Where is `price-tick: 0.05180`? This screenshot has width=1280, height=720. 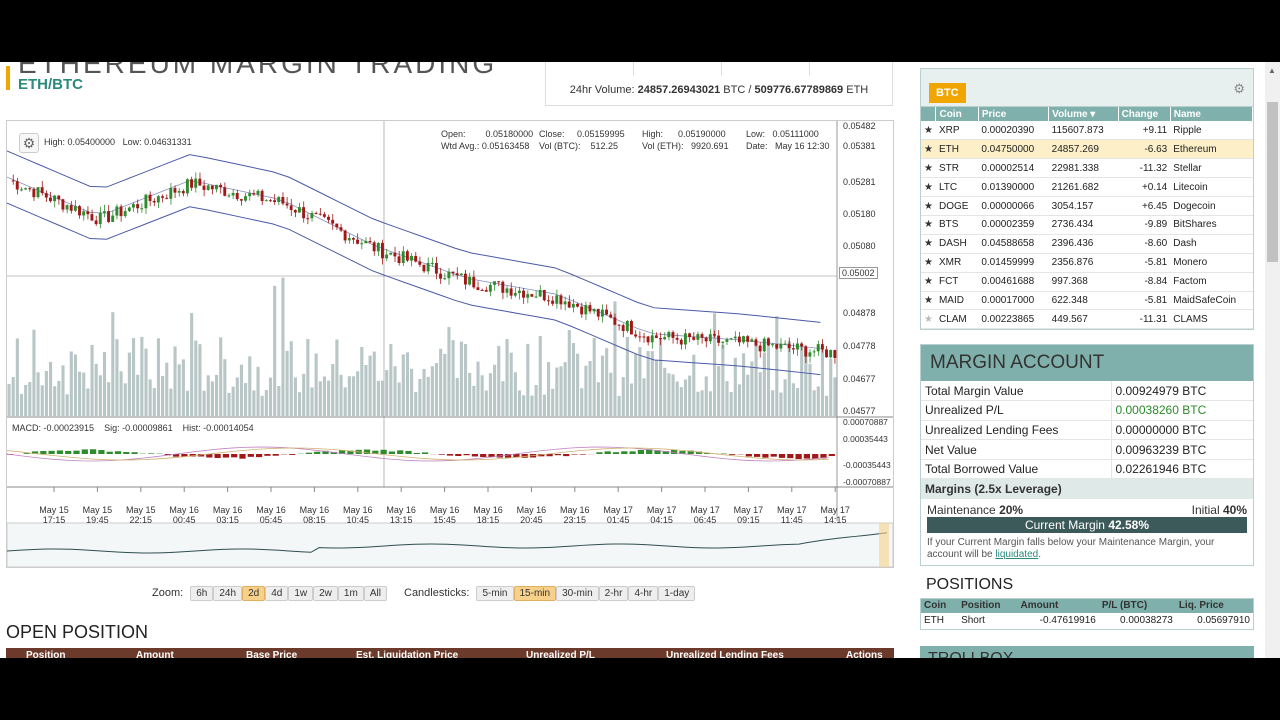
price-tick: 0.05180 is located at coordinates (859, 214).